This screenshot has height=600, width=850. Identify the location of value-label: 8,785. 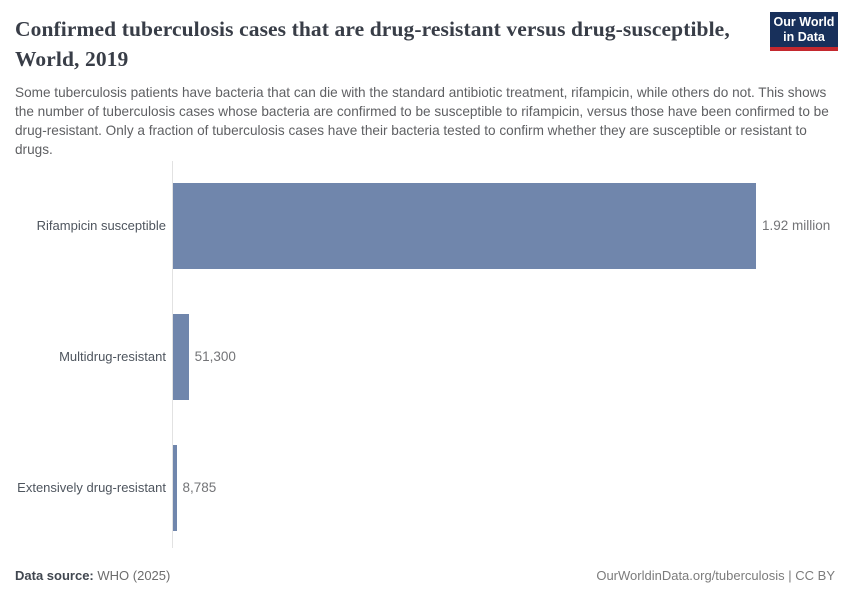
(199, 487).